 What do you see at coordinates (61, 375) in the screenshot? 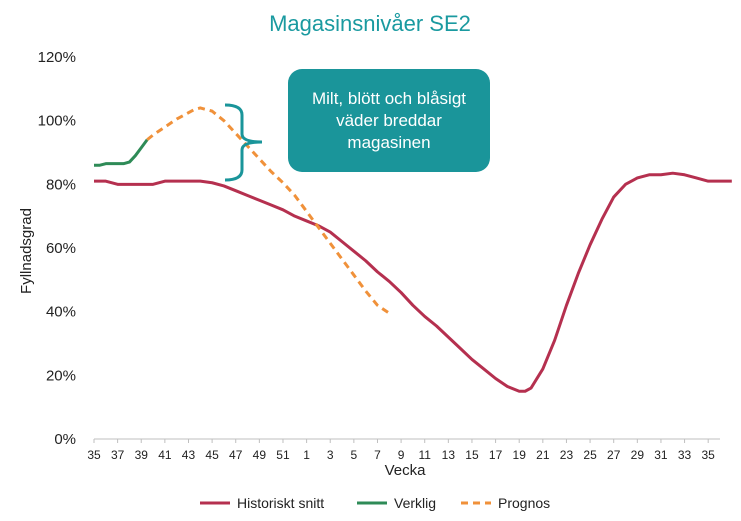
I see `y-tick-label: 20%` at bounding box center [61, 375].